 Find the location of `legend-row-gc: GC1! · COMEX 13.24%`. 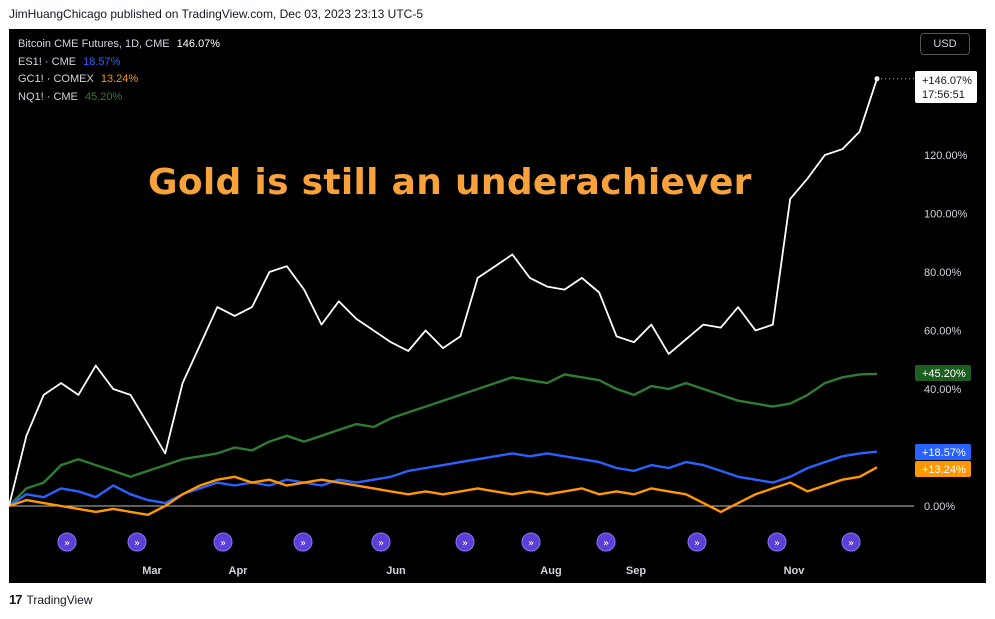

legend-row-gc: GC1! · COMEX 13.24% is located at coordinates (119, 80).